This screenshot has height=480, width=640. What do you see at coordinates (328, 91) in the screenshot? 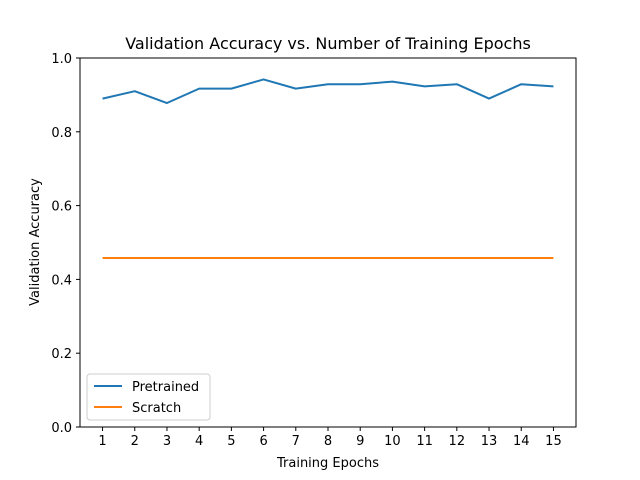
I see `series-line-pretrained` at bounding box center [328, 91].